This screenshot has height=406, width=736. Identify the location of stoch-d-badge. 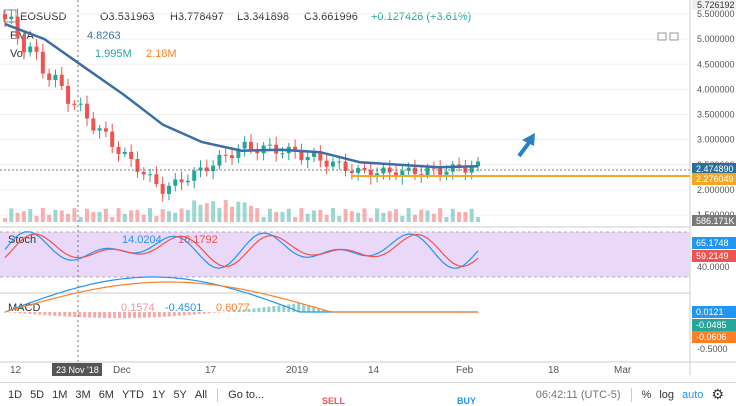
(714, 256).